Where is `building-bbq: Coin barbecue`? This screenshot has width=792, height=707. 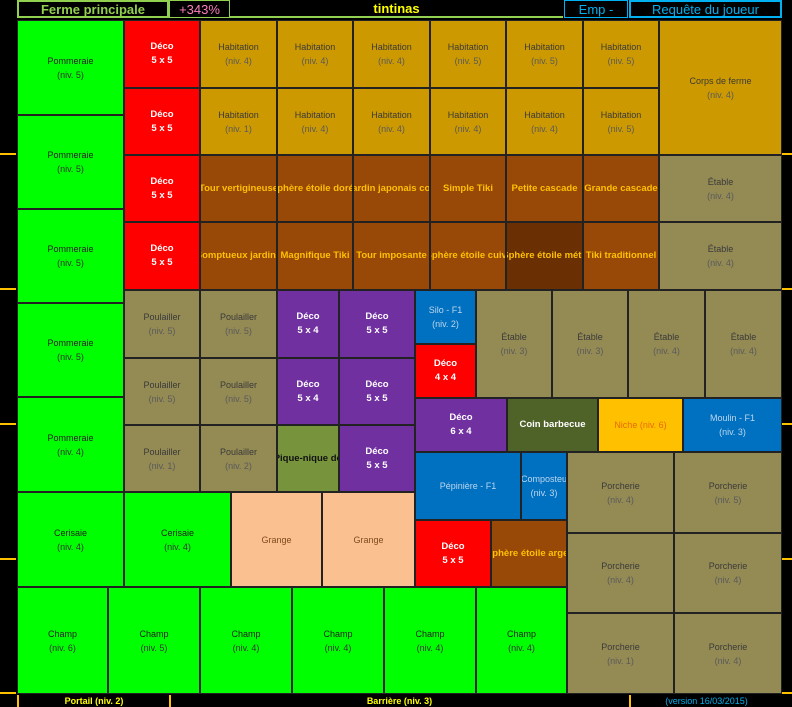 building-bbq: Coin barbecue is located at coordinates (552, 425).